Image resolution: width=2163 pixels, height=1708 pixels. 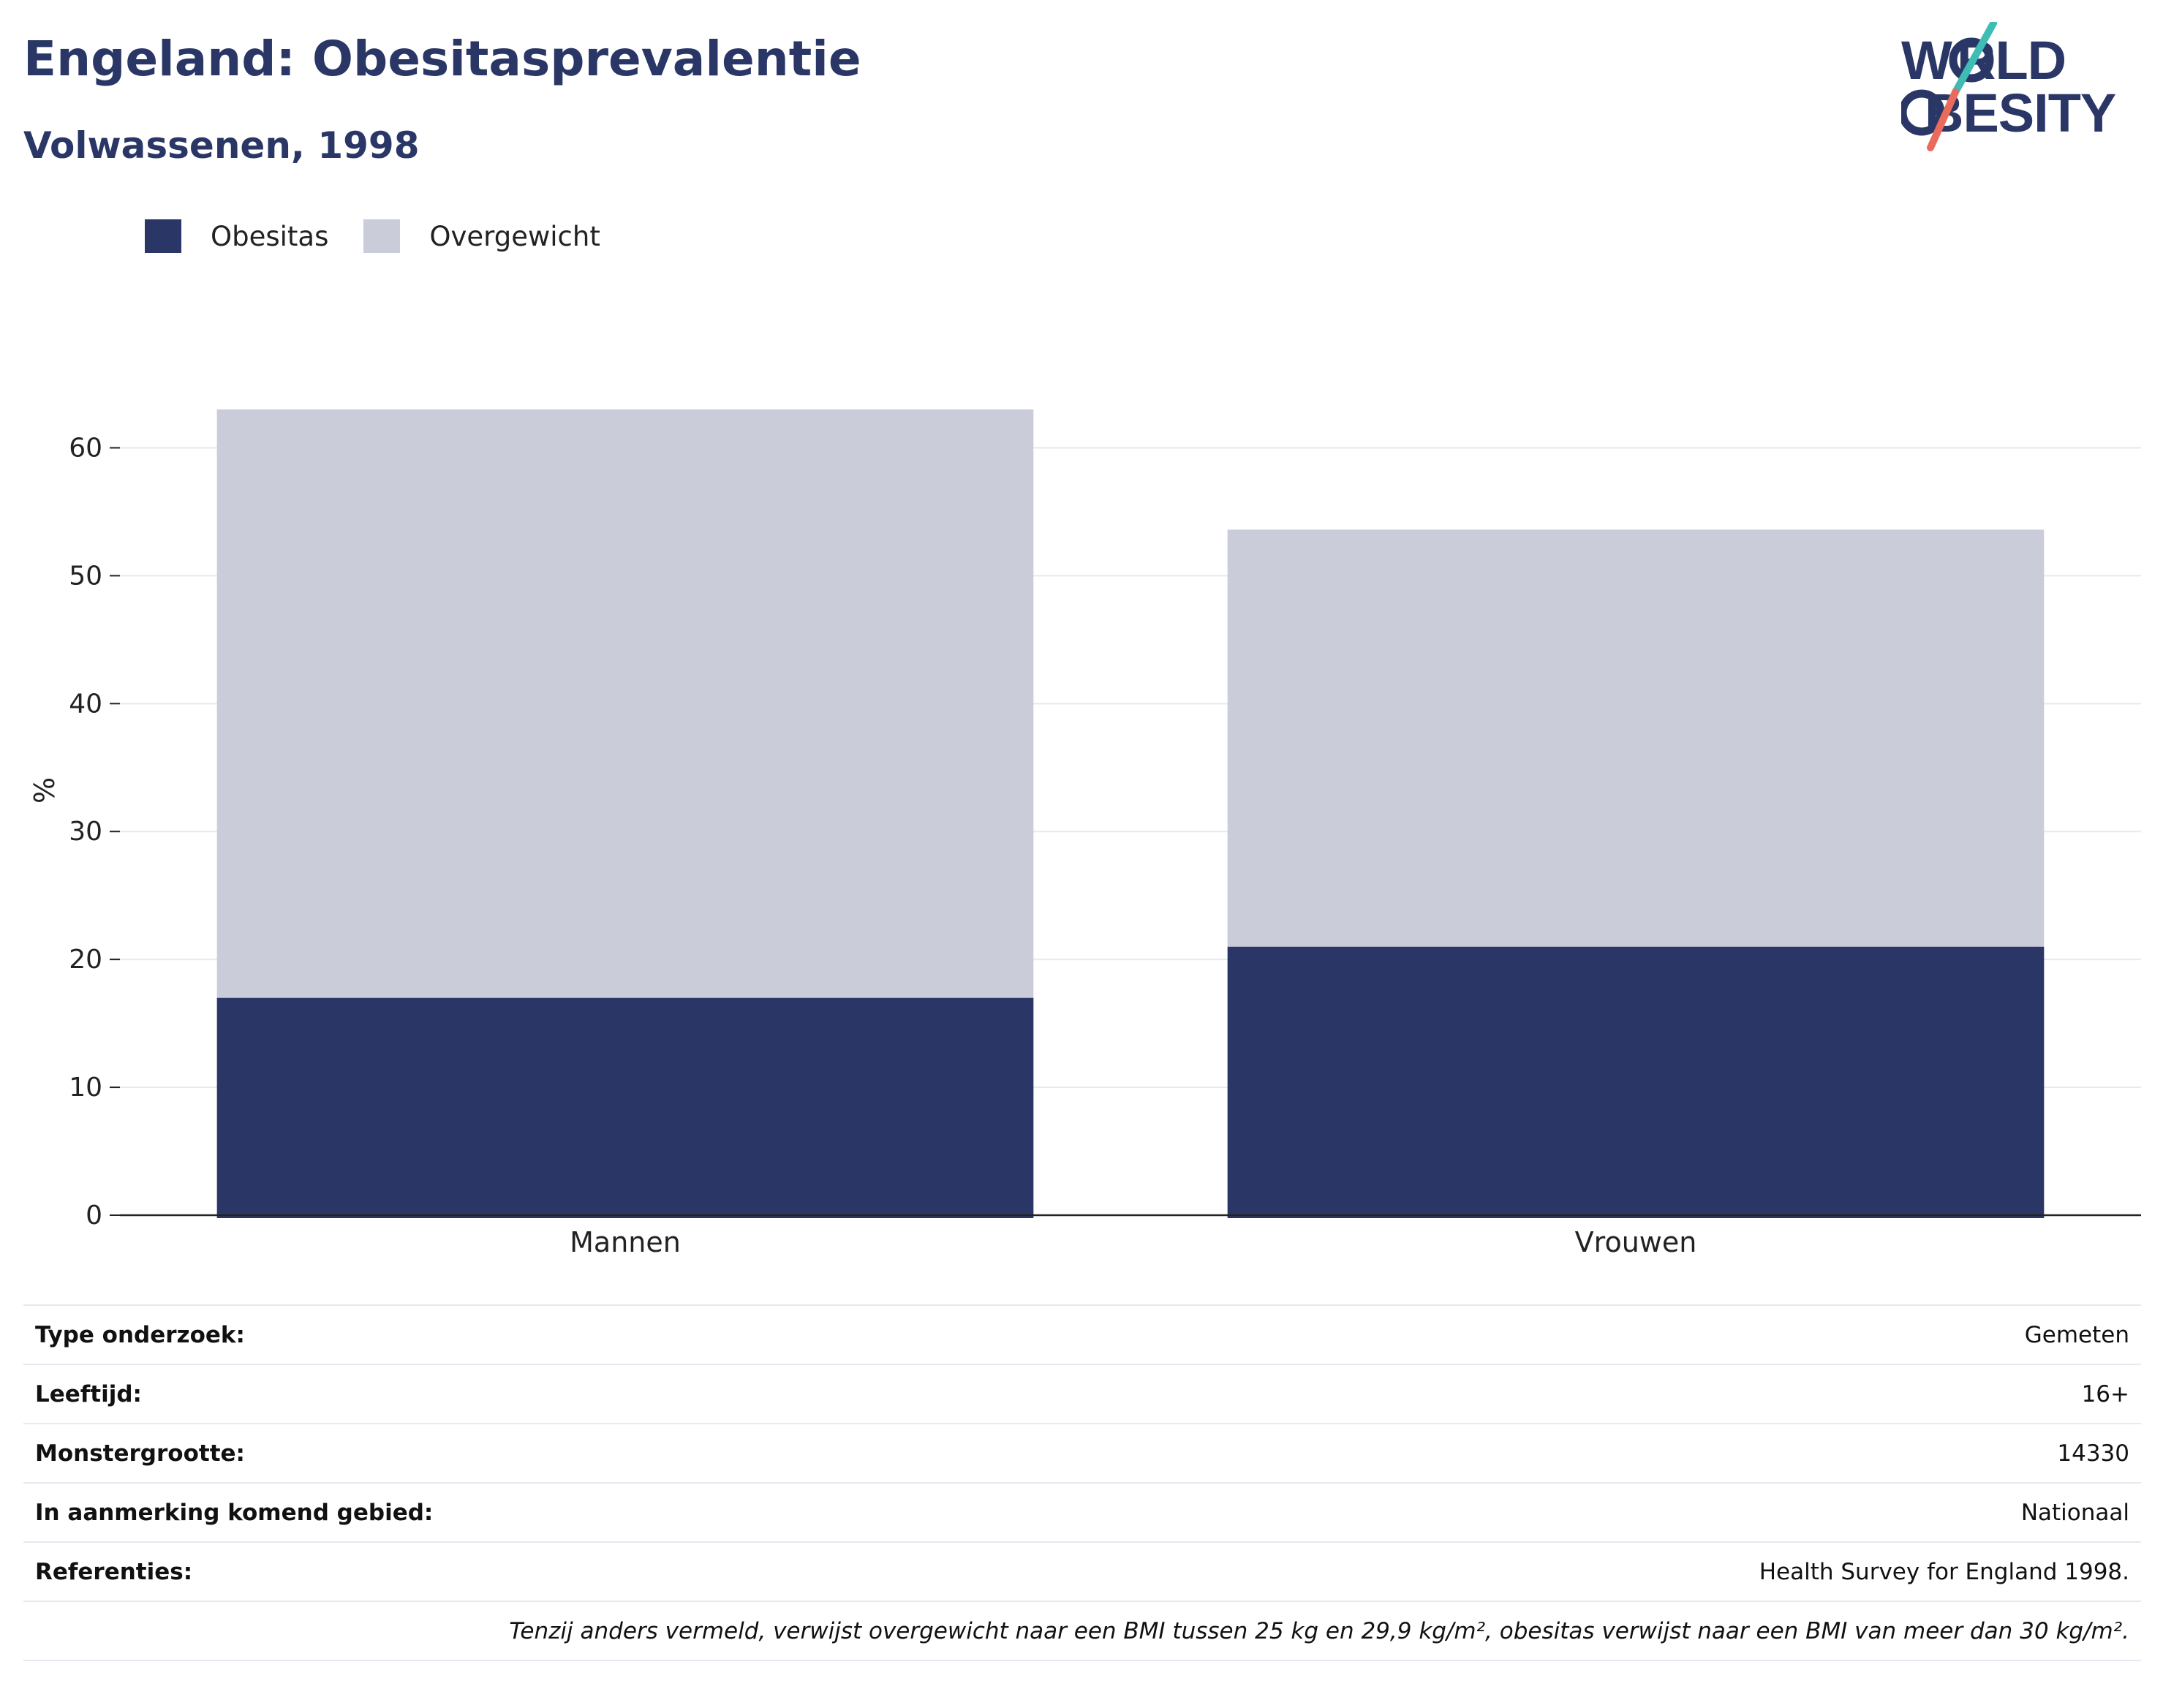 I want to click on legend-swatch-obesitas, so click(x=163, y=236).